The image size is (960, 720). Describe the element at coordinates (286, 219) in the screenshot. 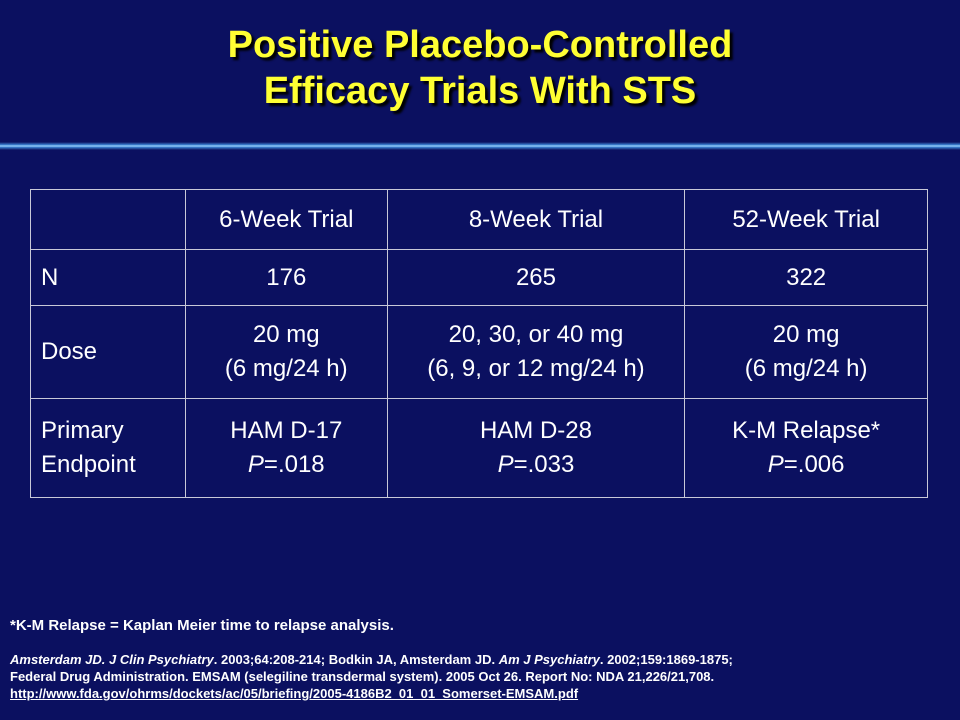

I see `header-cell-6-week: 6-Week Trial` at that location.